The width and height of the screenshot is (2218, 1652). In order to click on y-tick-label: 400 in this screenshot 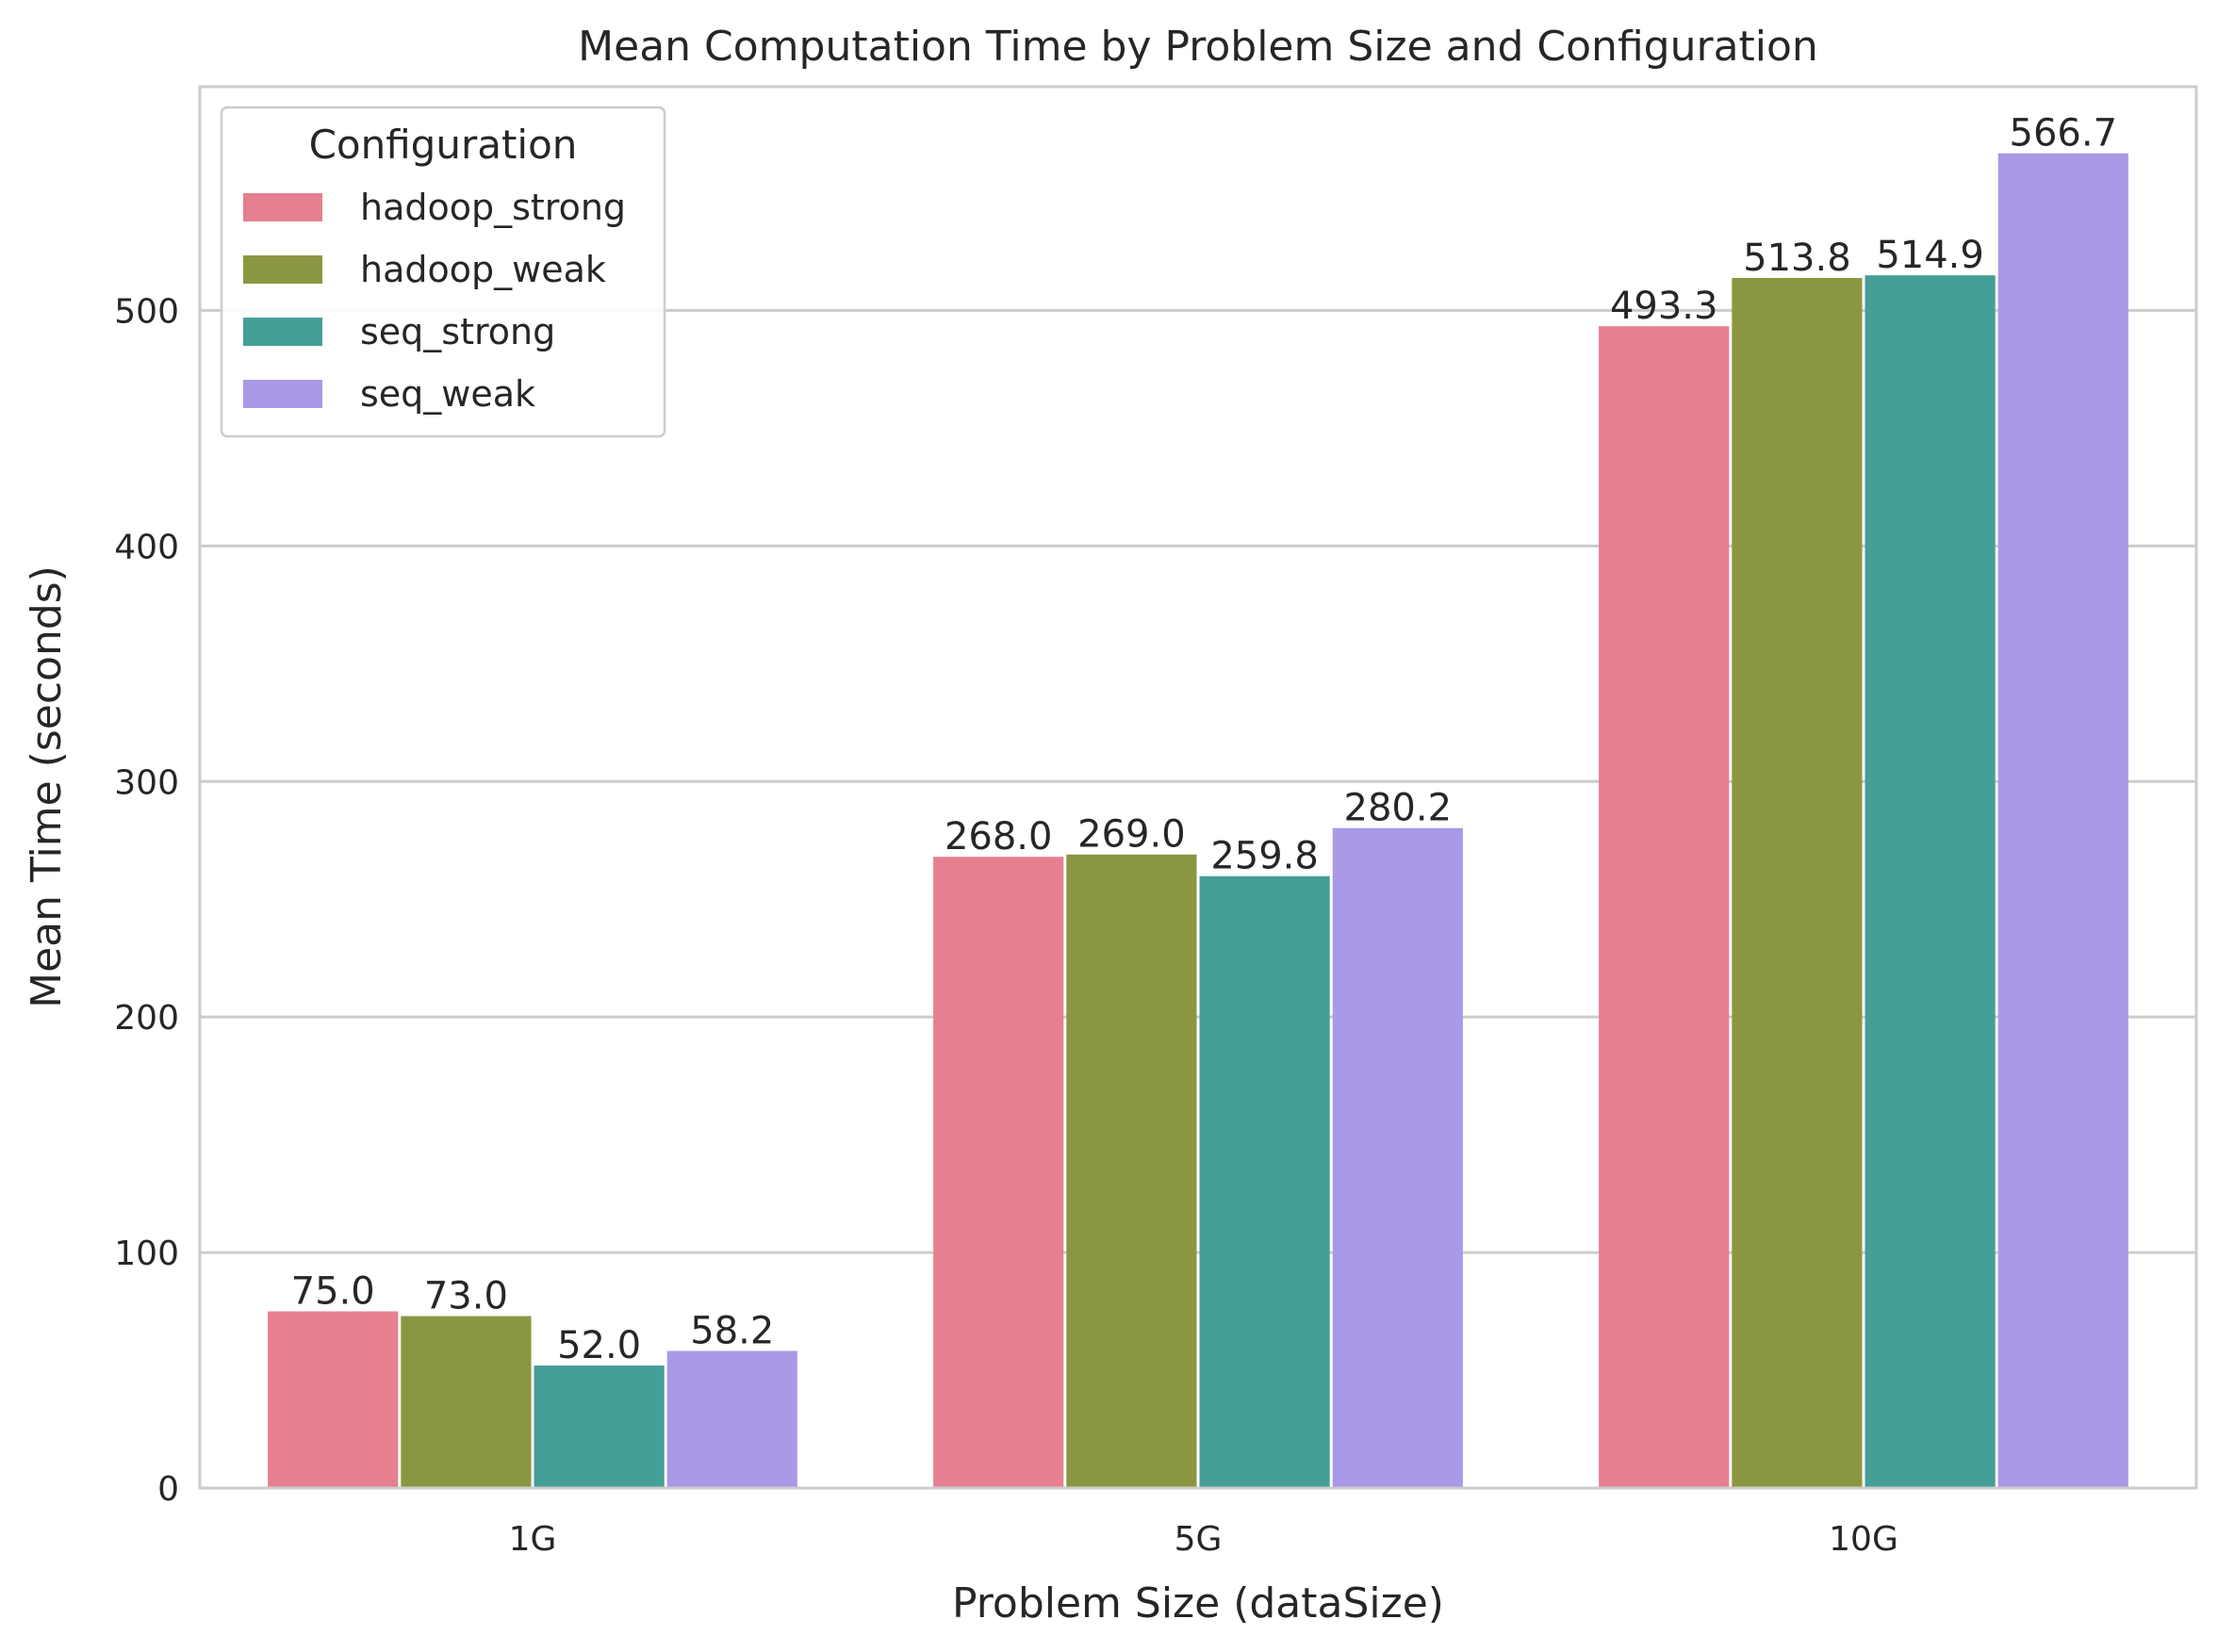, I will do `click(146, 547)`.